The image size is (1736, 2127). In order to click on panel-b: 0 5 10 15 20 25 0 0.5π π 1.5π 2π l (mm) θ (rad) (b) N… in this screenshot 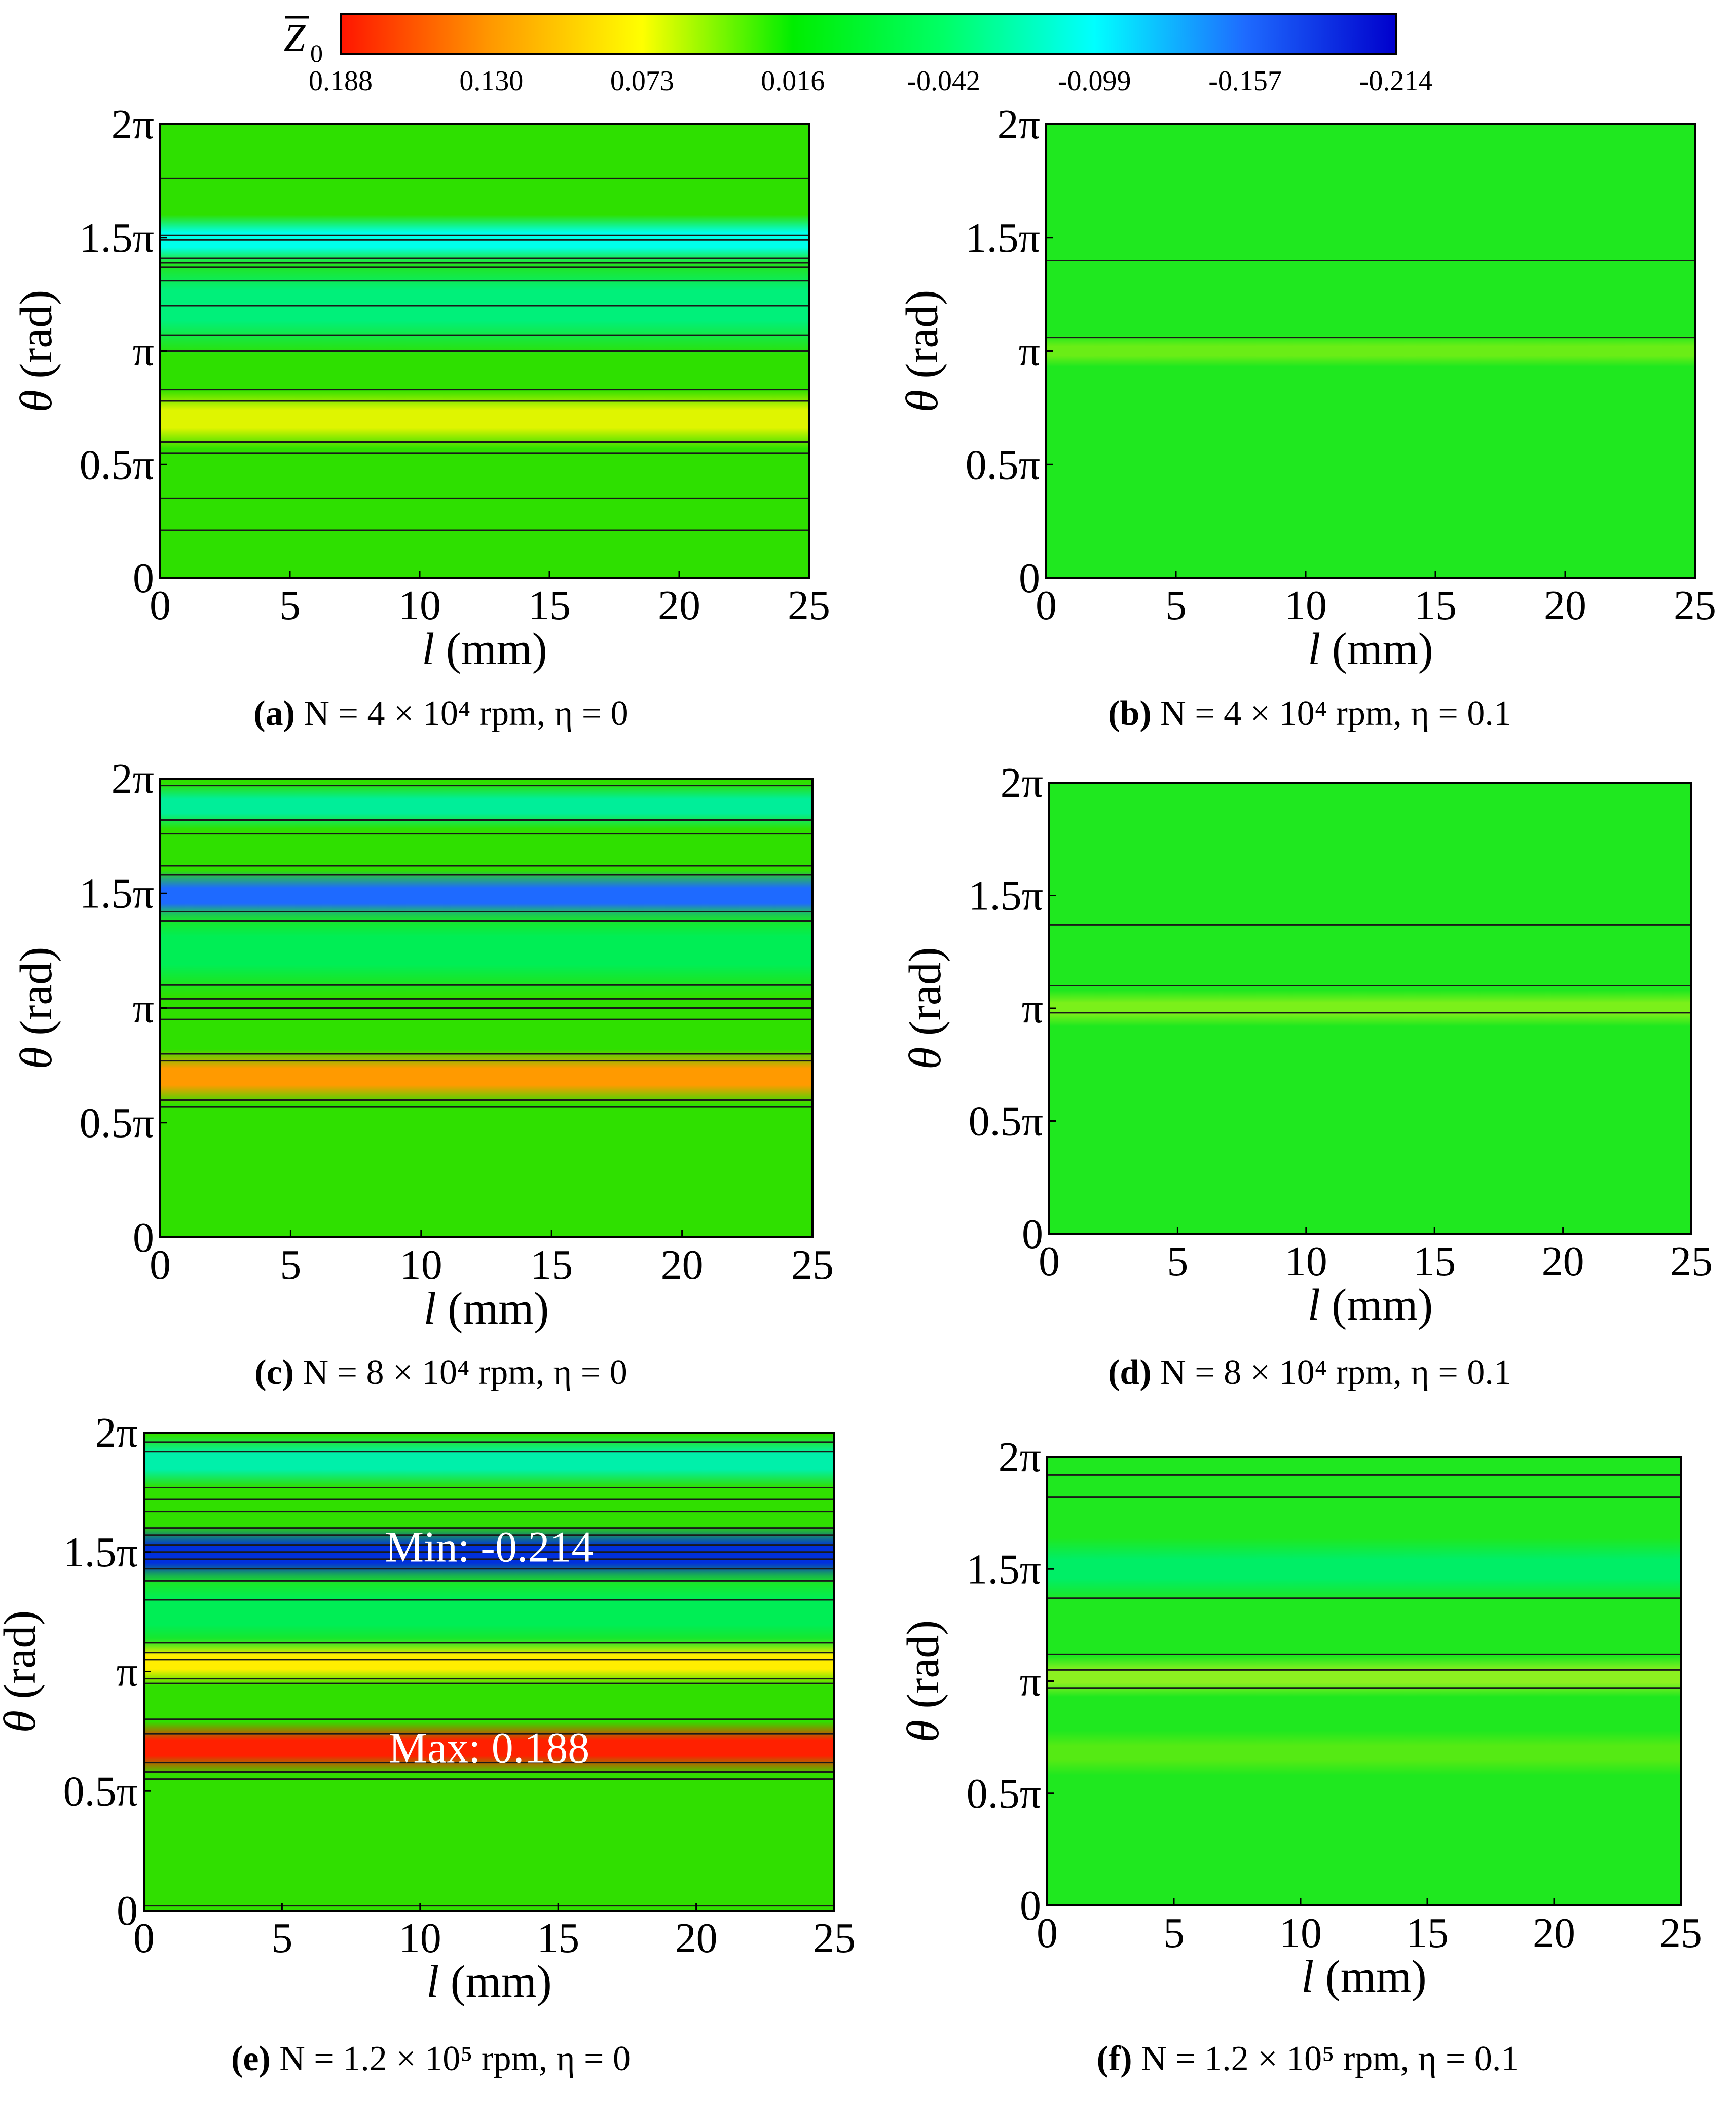, I will do `click(1306, 417)`.